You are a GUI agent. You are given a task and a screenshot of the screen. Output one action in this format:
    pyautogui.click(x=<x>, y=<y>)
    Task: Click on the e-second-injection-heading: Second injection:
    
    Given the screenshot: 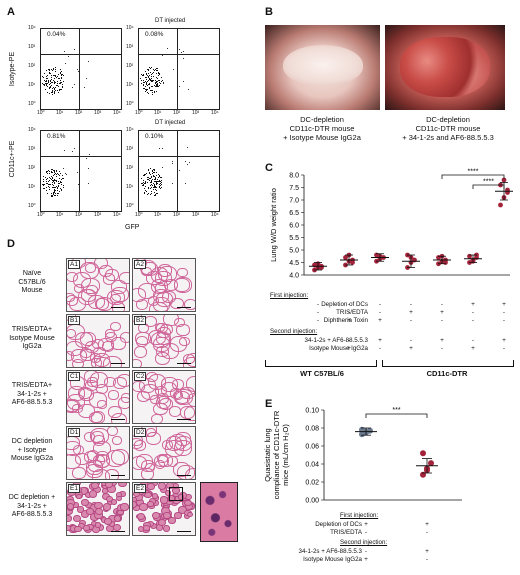 What is the action you would take?
    pyautogui.click(x=364, y=542)
    